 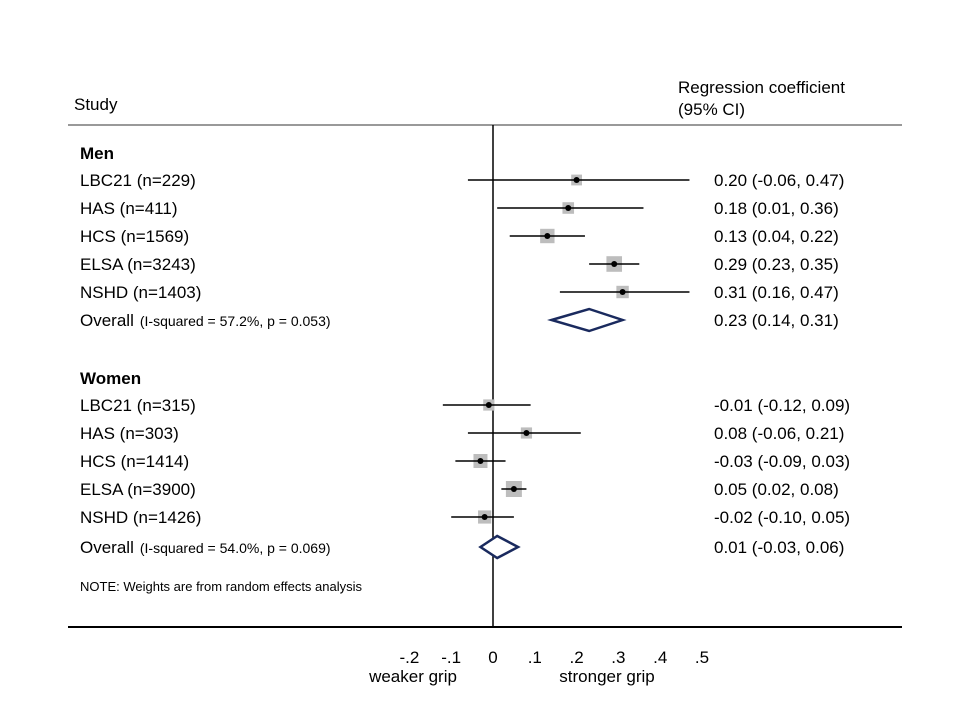 I want to click on ci-text: -0.03 (-0.09, 0.03), so click(x=782, y=461).